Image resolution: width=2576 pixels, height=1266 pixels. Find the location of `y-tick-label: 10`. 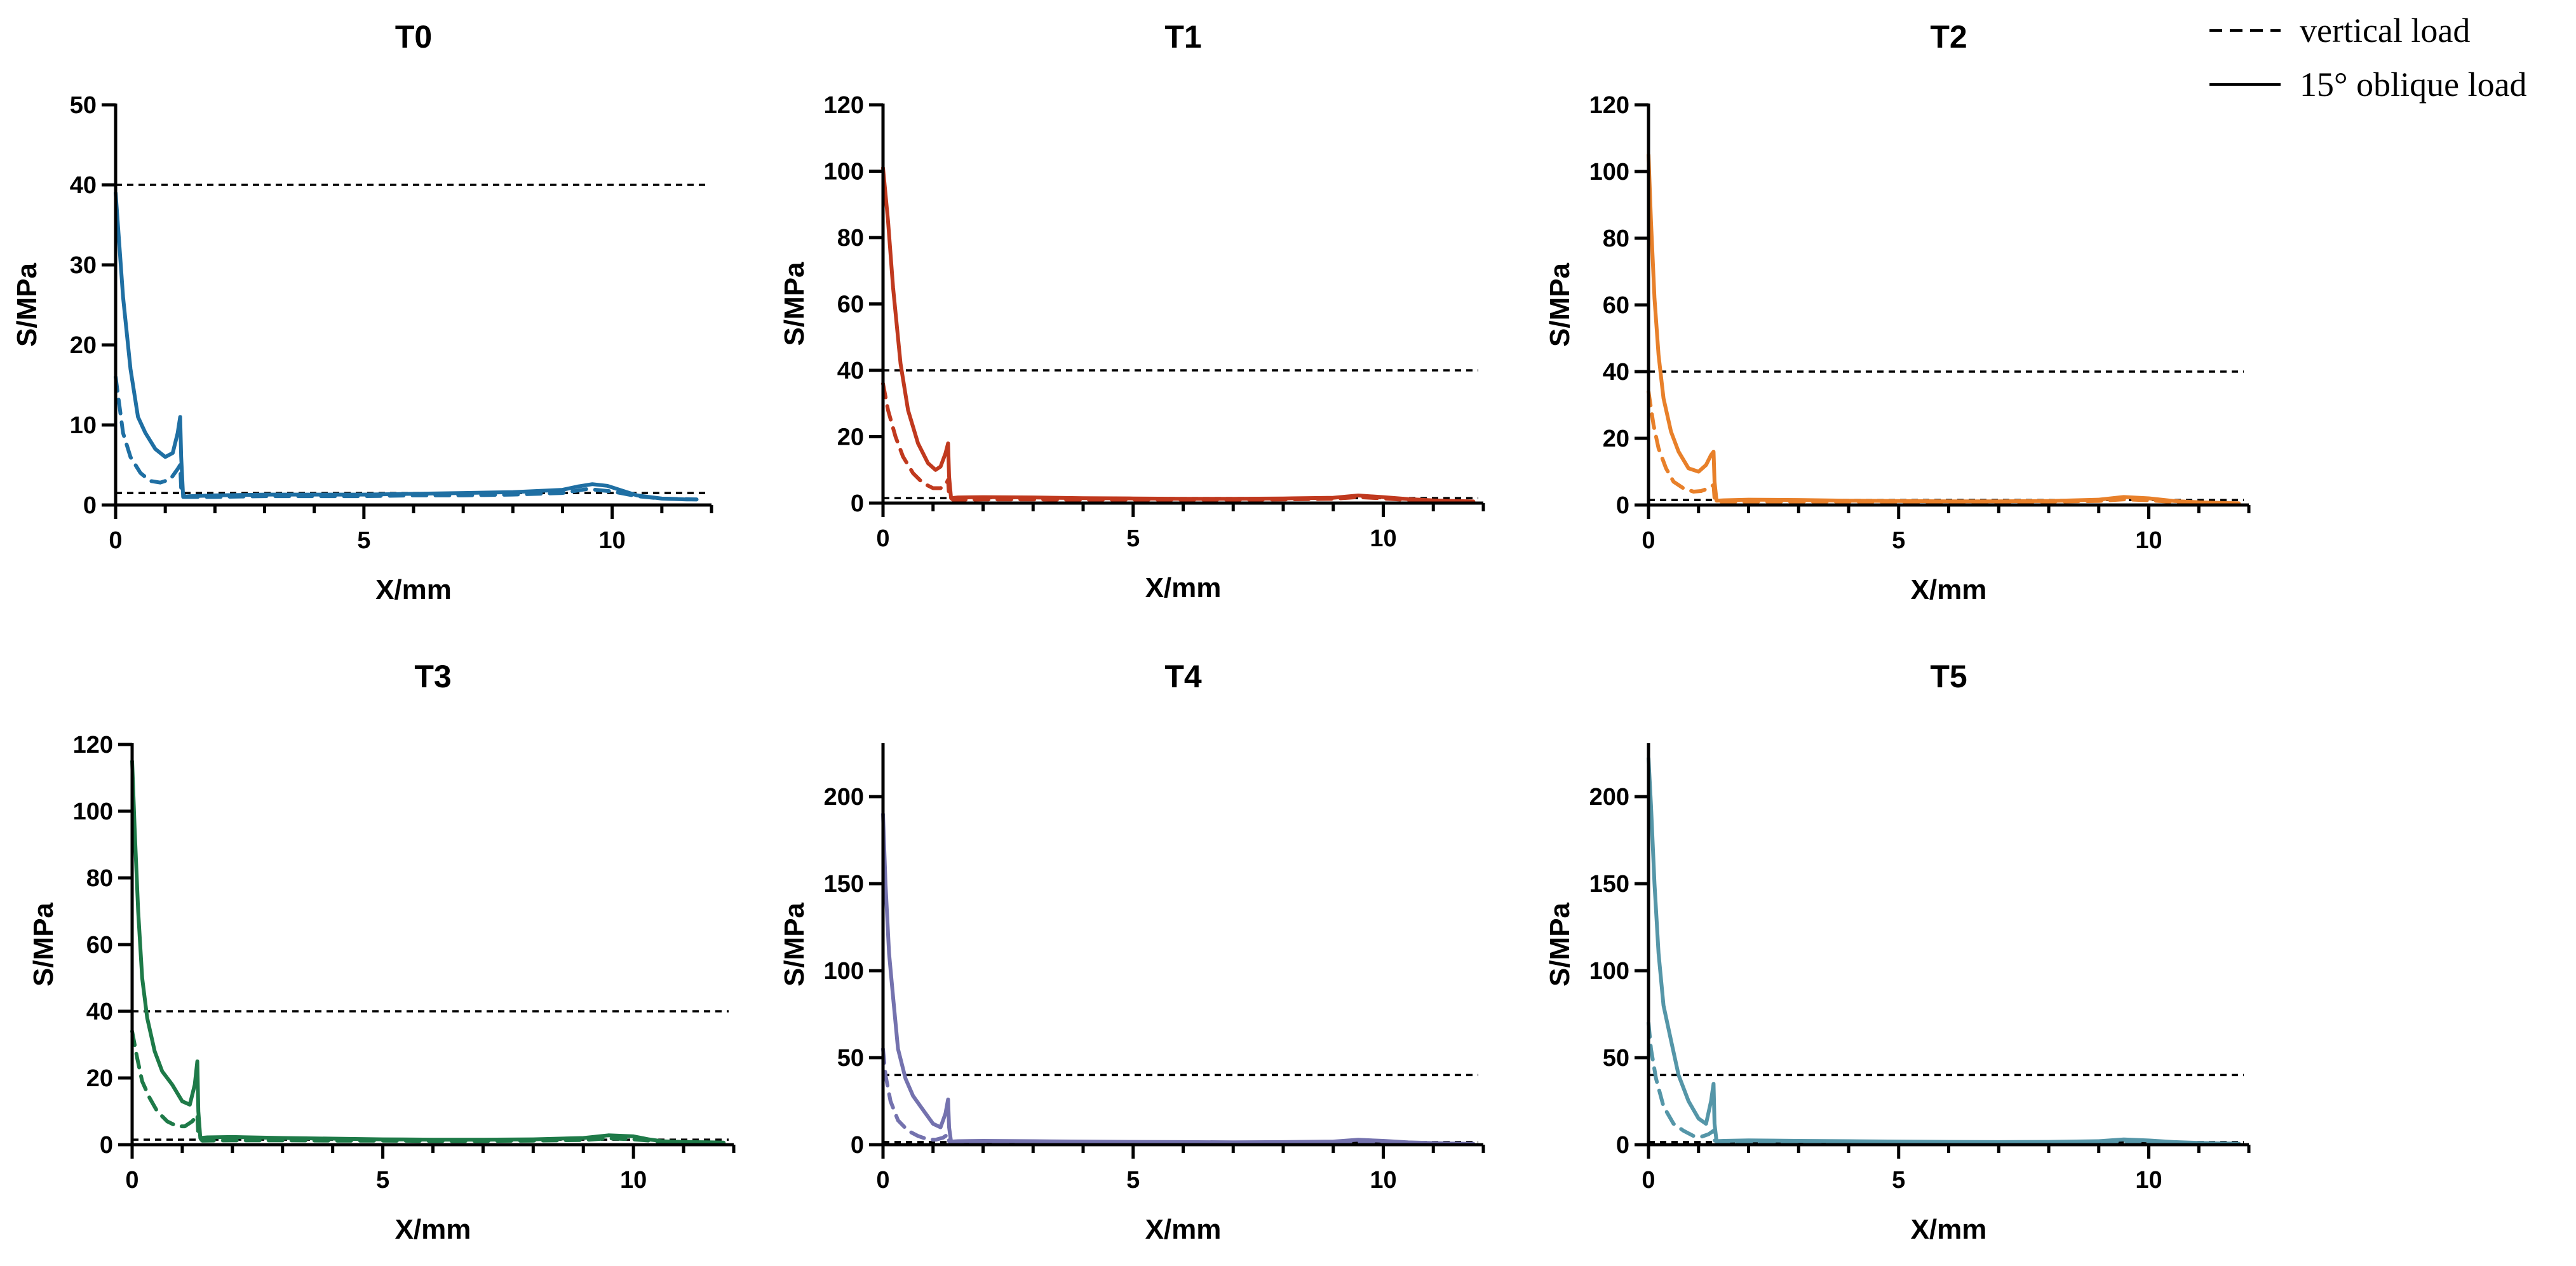

y-tick-label: 10 is located at coordinates (83, 426).